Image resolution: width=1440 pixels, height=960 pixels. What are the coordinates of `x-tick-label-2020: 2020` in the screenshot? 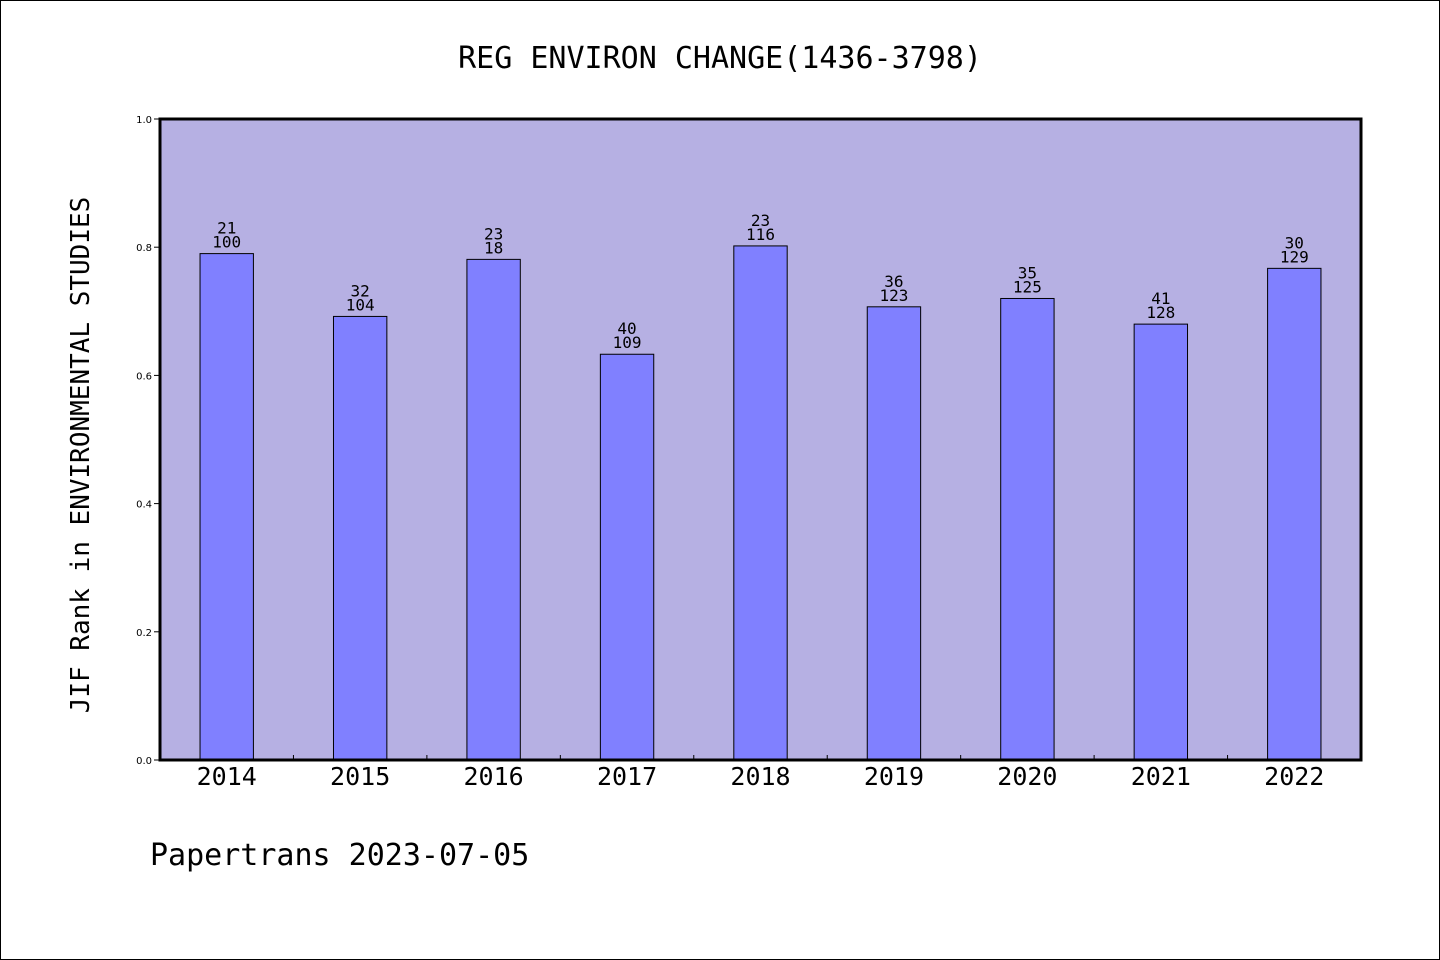 It's located at (1027, 776).